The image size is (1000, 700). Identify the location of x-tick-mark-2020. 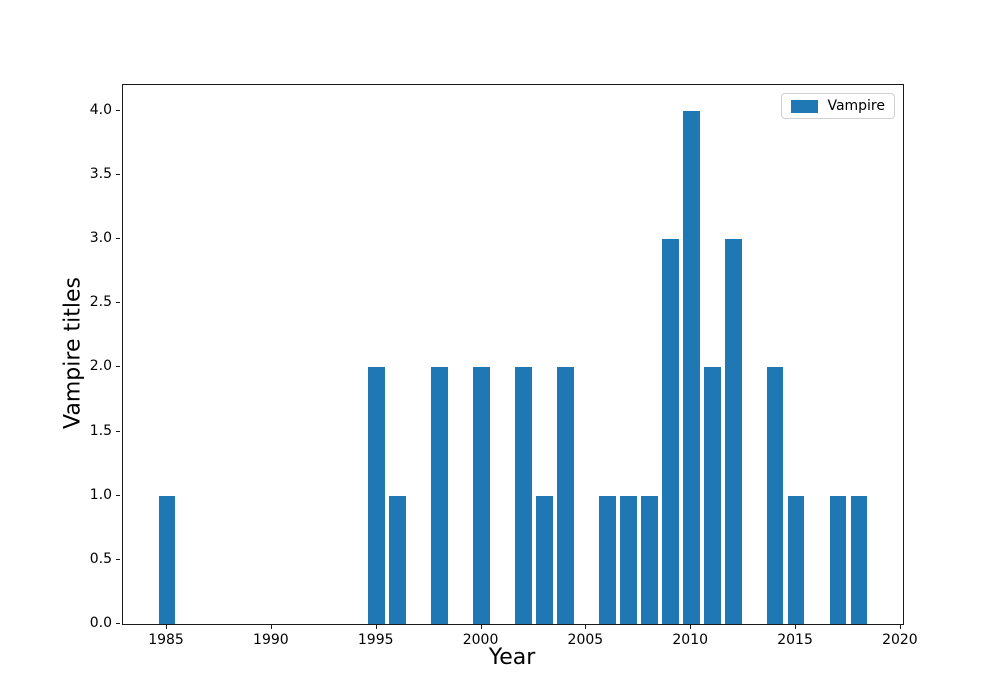
(900, 627).